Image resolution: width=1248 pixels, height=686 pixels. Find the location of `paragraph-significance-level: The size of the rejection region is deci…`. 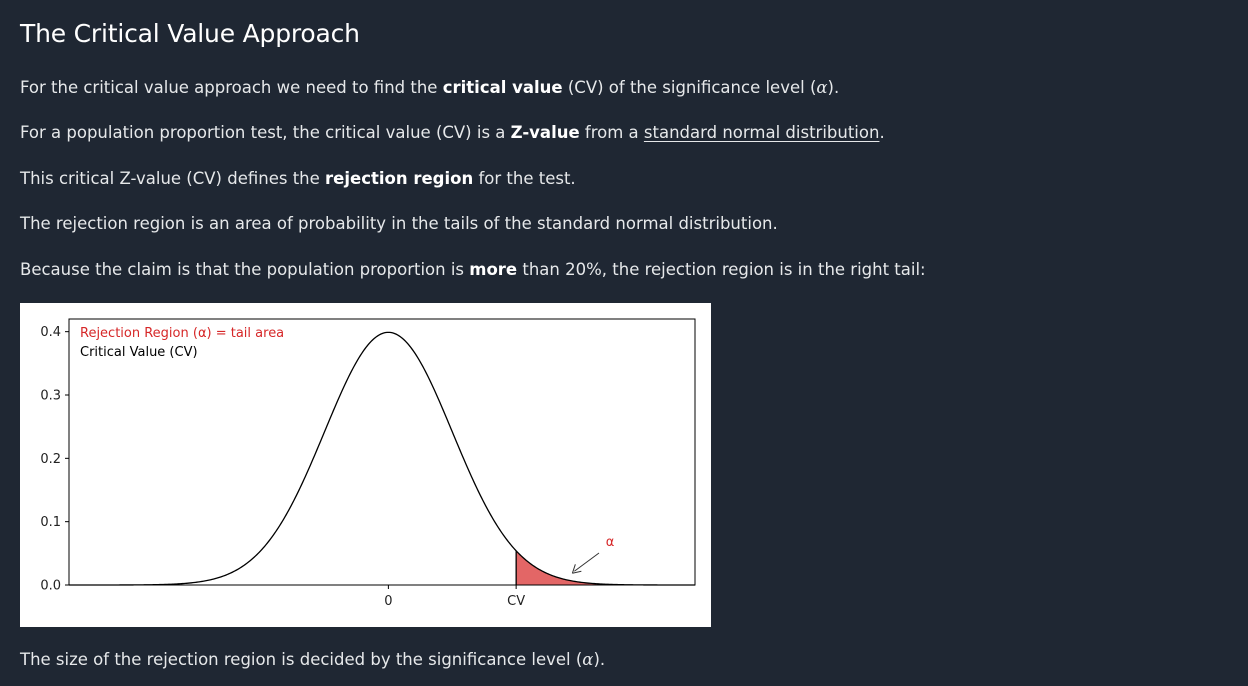

paragraph-significance-level: The size of the rejection region is deci… is located at coordinates (312, 659).